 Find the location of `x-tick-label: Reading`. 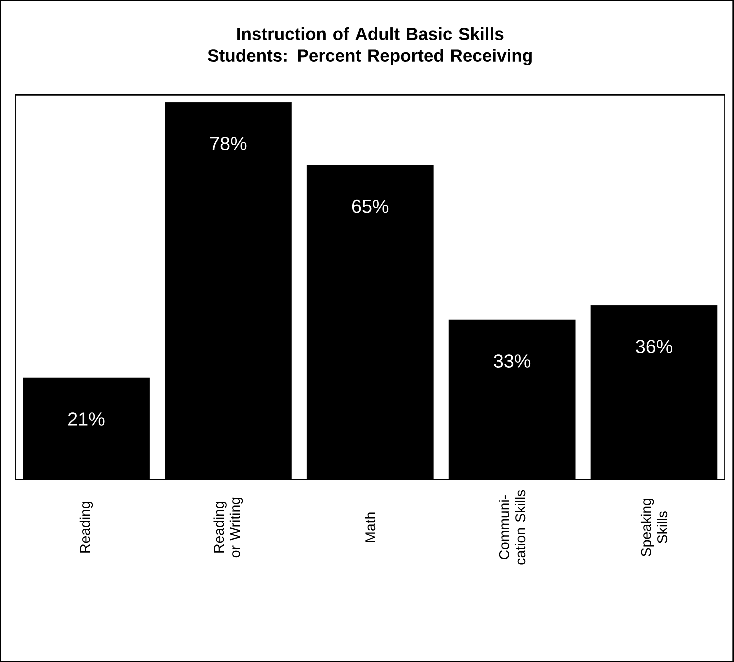

x-tick-label: Reading is located at coordinates (87, 527).